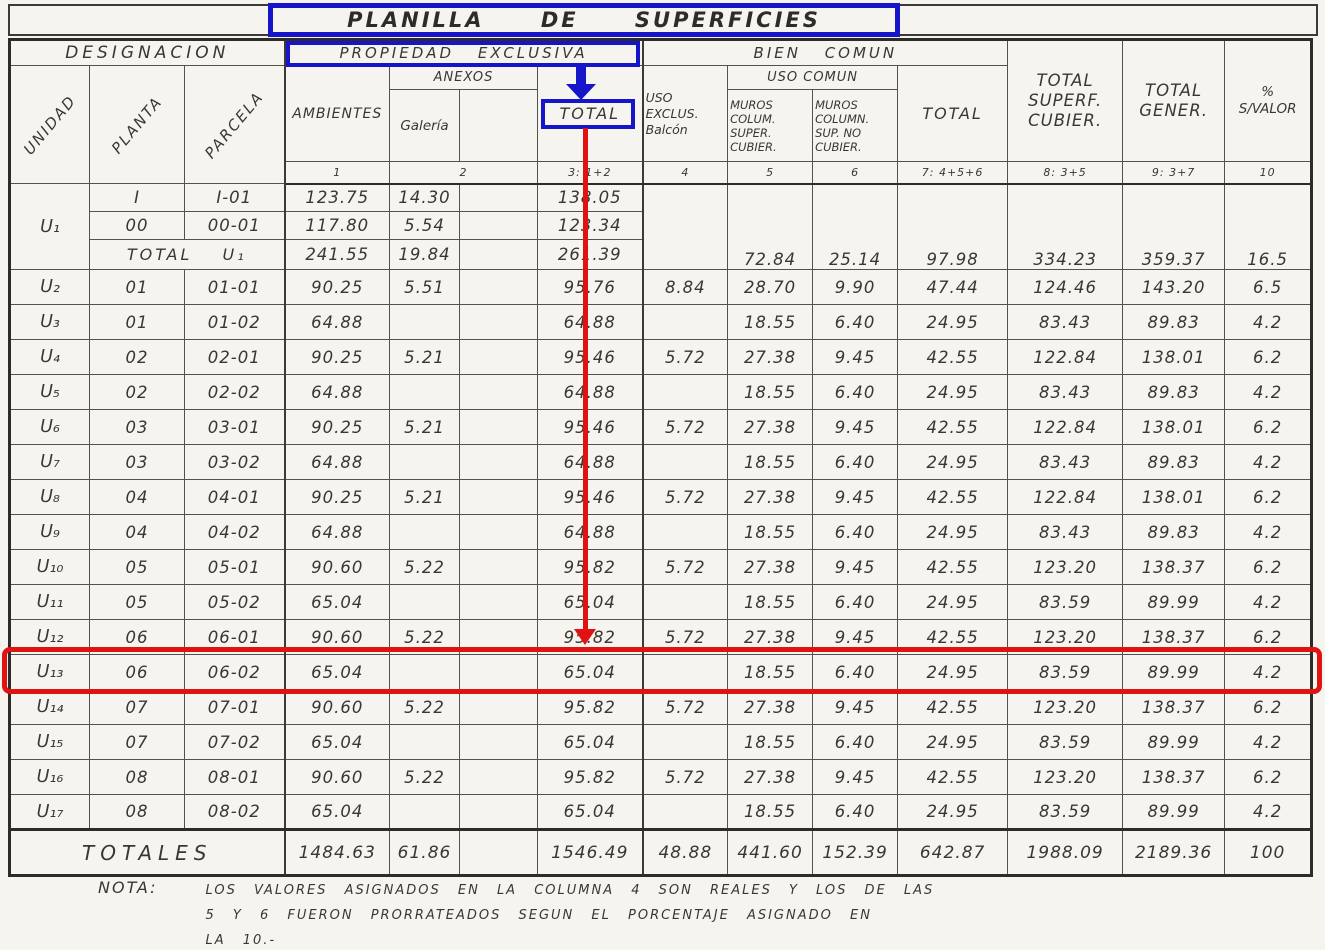 Image resolution: width=1325 pixels, height=950 pixels. I want to click on cell-galeria: 5.22, so click(425, 777).